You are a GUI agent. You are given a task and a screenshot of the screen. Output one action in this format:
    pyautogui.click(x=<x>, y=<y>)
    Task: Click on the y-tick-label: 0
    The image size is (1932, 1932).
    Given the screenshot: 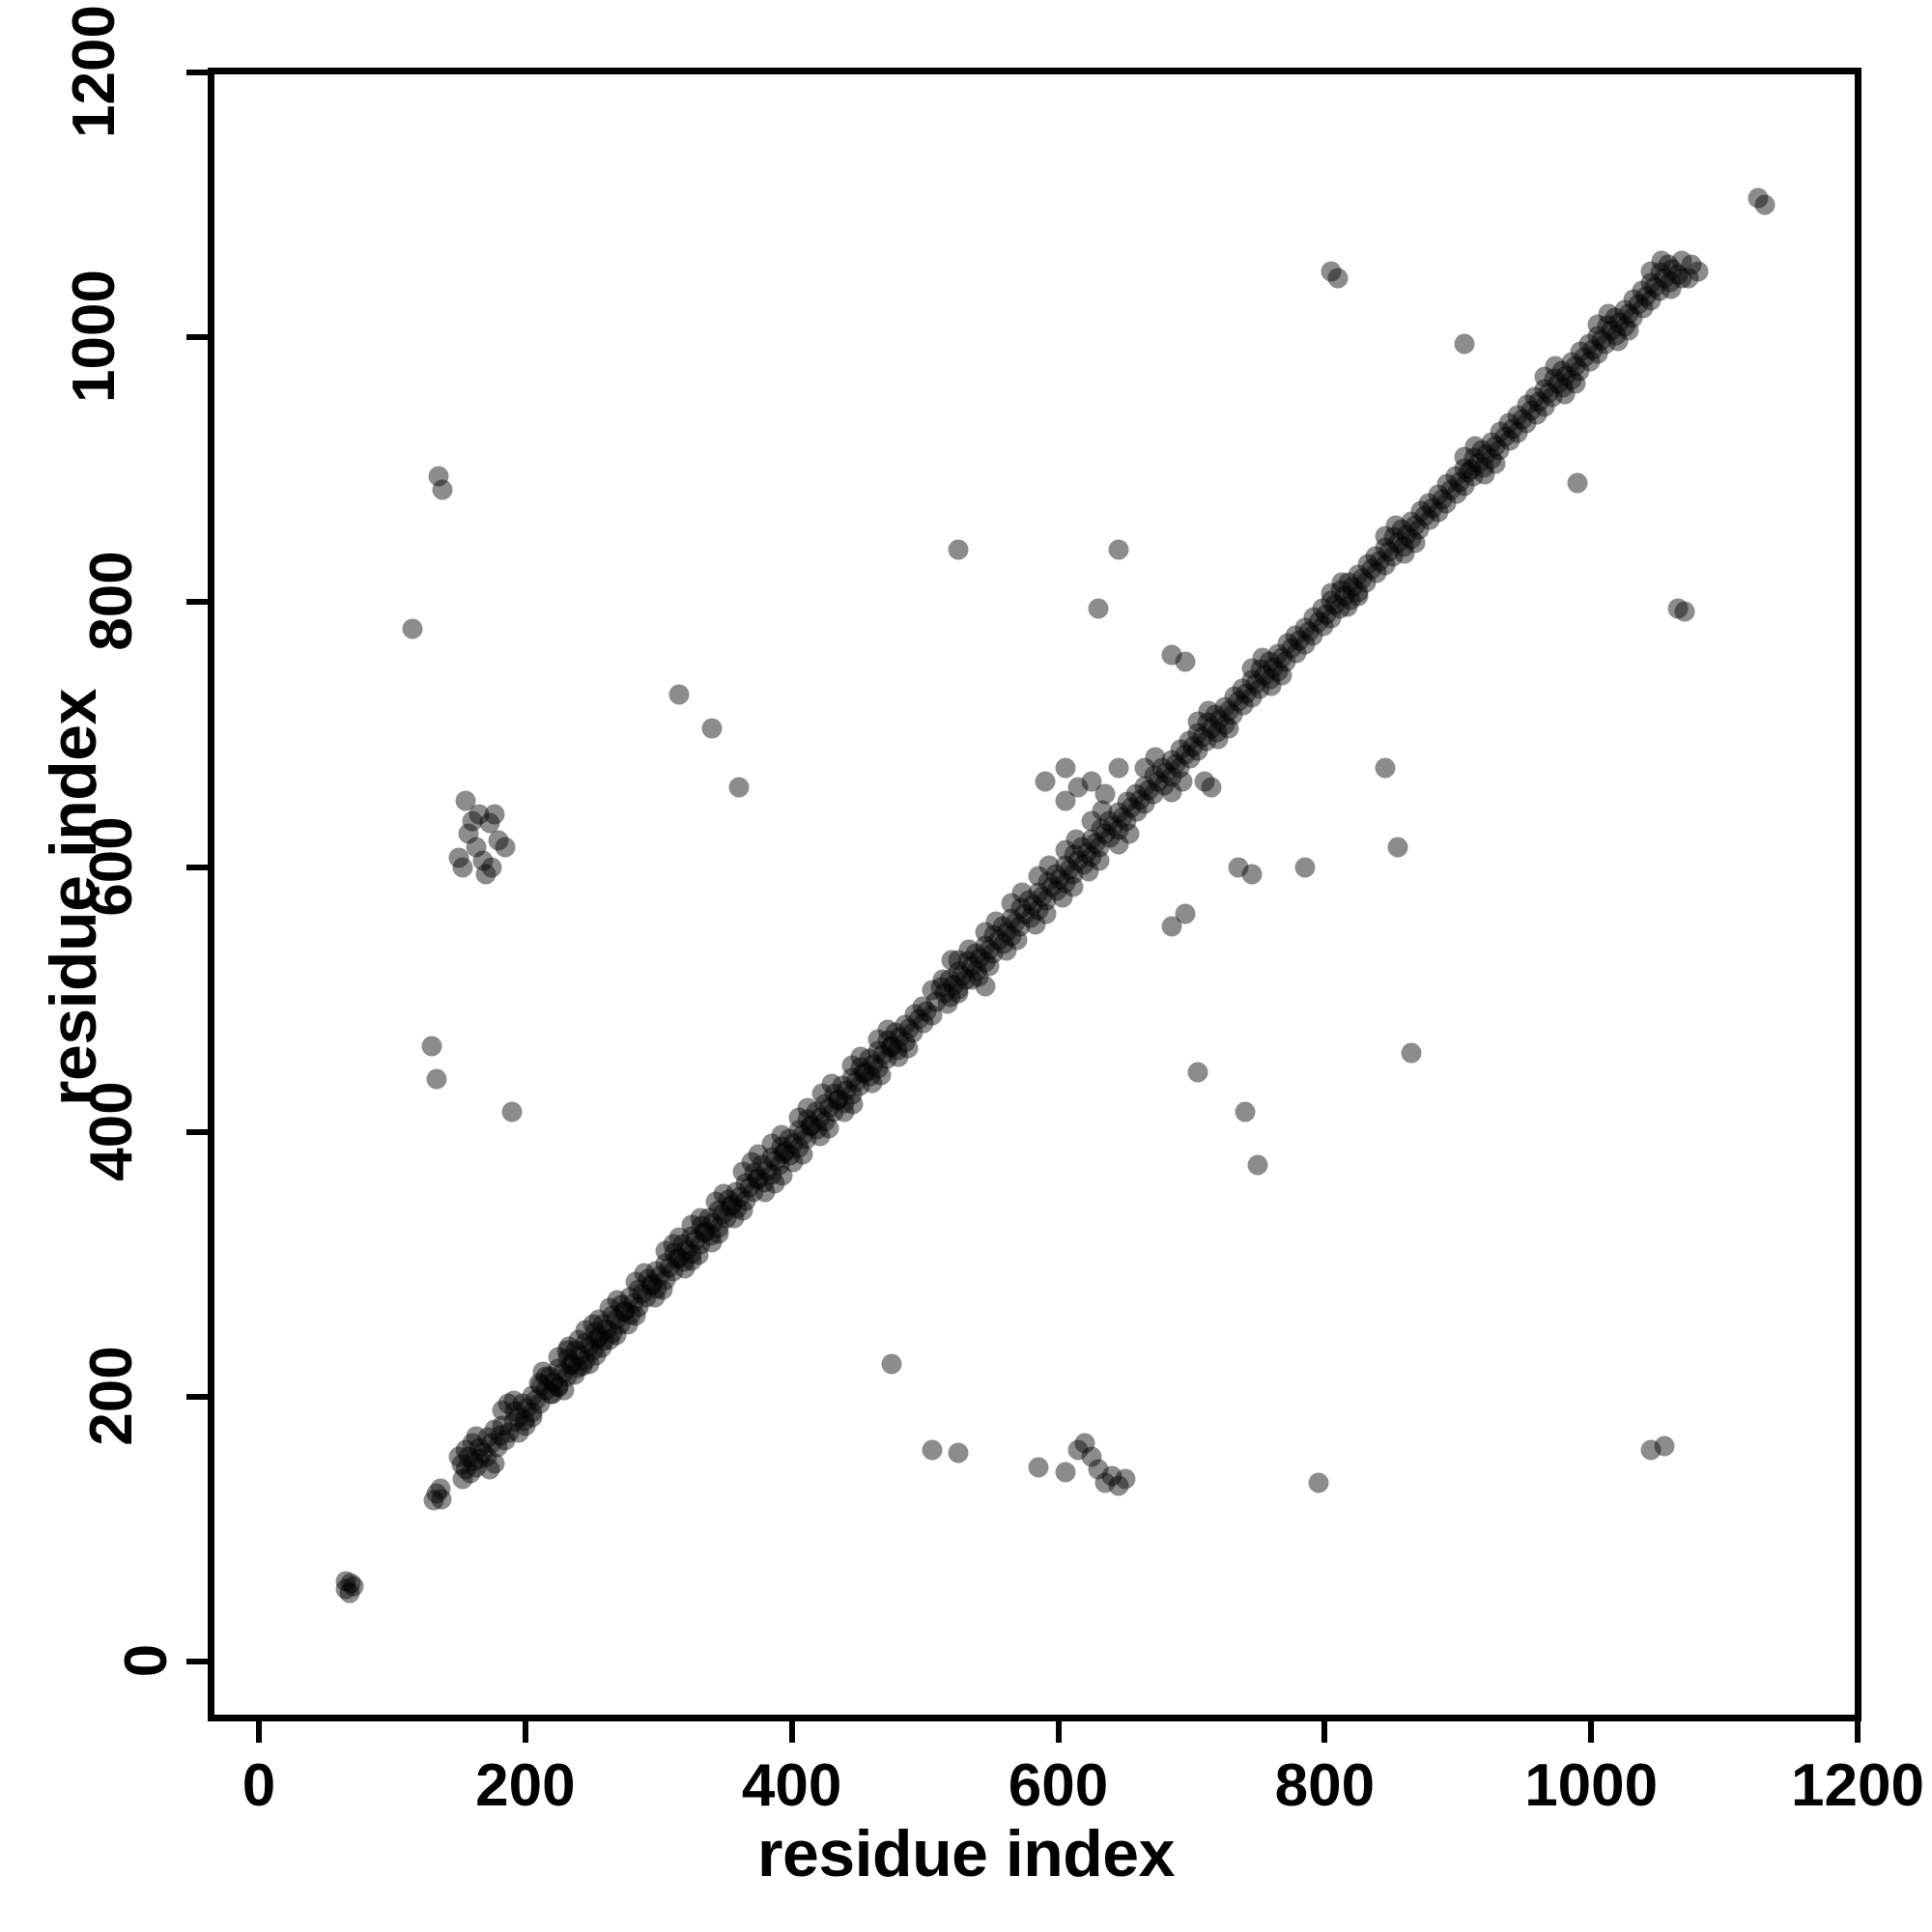 What is the action you would take?
    pyautogui.click(x=146, y=1660)
    